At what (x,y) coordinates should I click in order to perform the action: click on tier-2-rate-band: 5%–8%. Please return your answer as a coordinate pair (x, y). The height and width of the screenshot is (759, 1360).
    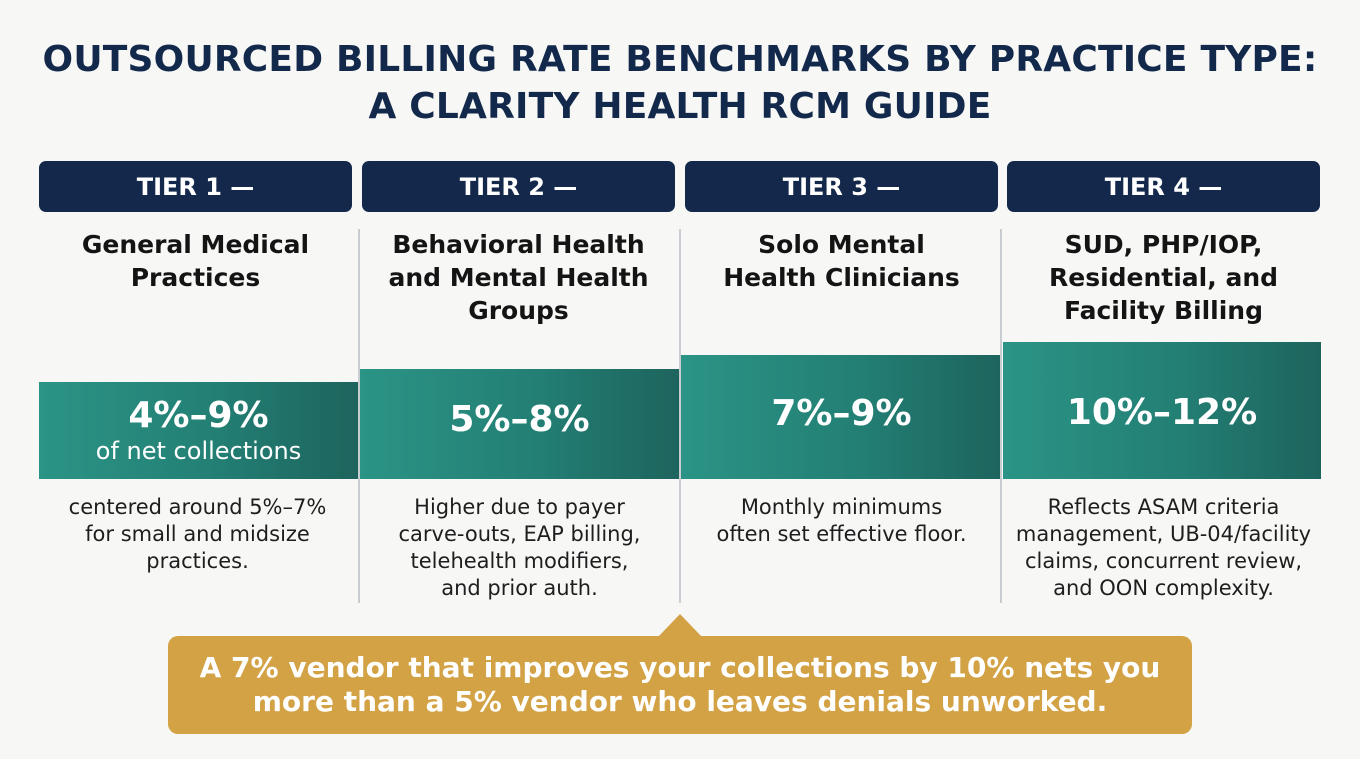
    Looking at the image, I should click on (519, 424).